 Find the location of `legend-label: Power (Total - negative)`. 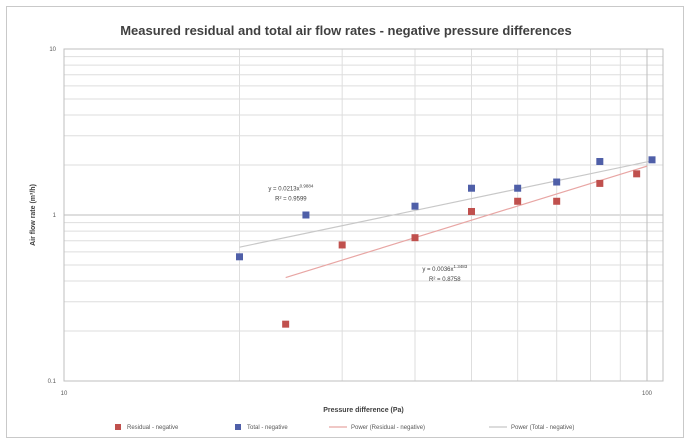

legend-label: Power (Total - negative) is located at coordinates (542, 428).